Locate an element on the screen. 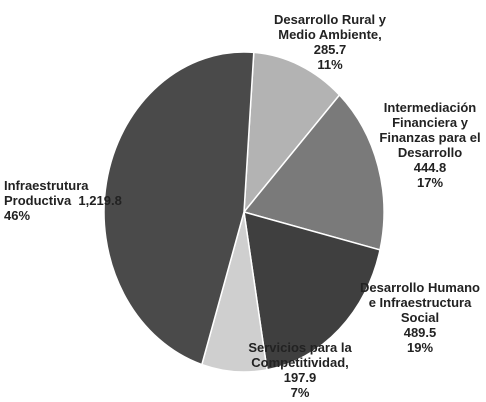 Image resolution: width=486 pixels, height=402 pixels. slice-label: Infraestrutura Productiva 1,219.8 46% is located at coordinates (79, 200).